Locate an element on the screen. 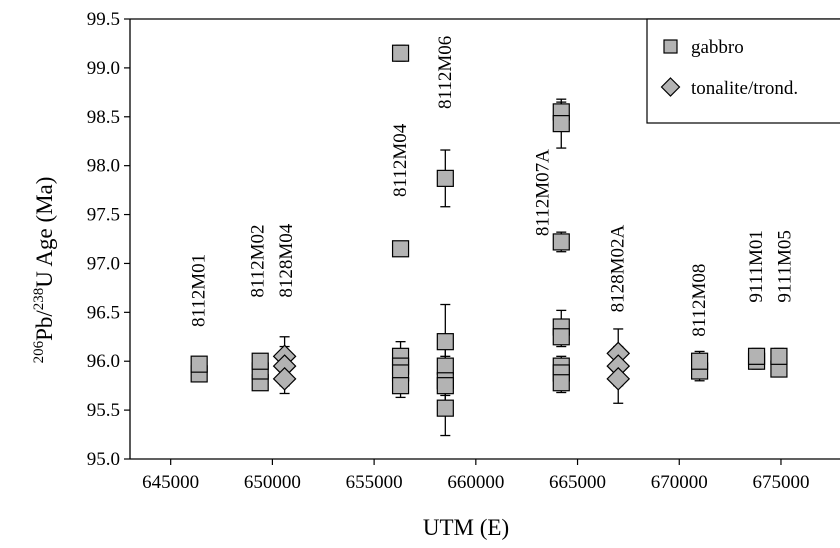 Image resolution: width=840 pixels, height=548 pixels. x-tick-label: 665000 is located at coordinates (577, 482).